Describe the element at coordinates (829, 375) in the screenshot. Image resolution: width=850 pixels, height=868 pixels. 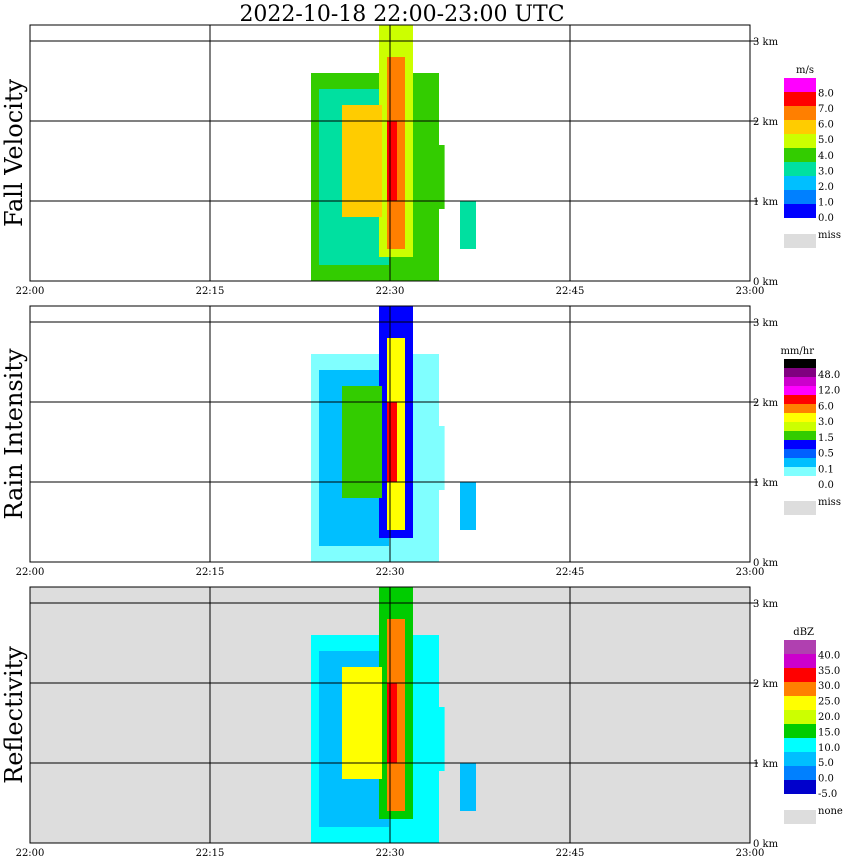
I see `colorbar-label: 48.0` at that location.